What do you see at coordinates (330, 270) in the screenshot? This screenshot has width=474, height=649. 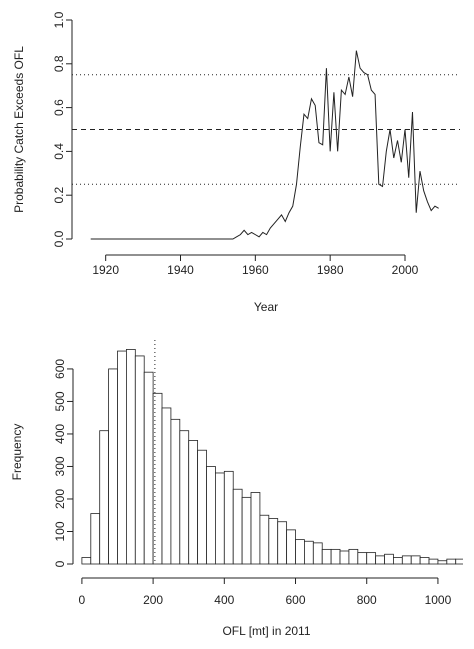 I see `x-tick-label: 1980` at bounding box center [330, 270].